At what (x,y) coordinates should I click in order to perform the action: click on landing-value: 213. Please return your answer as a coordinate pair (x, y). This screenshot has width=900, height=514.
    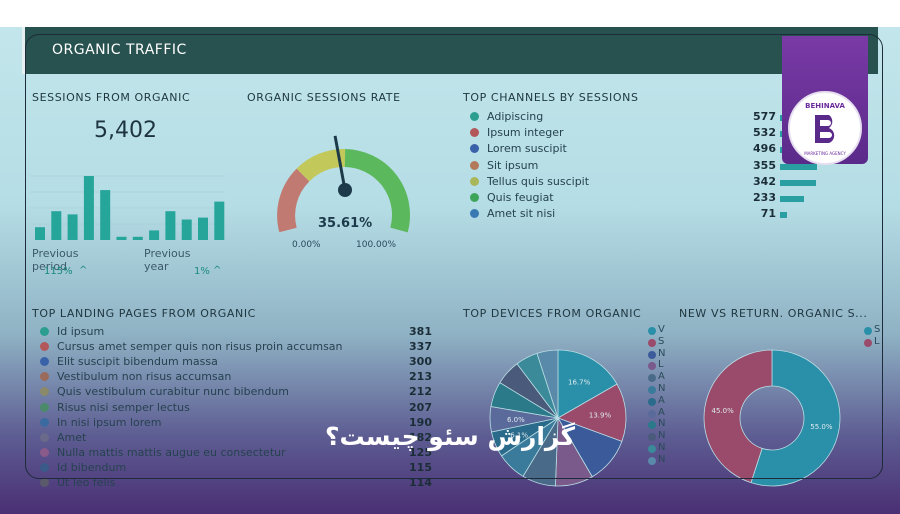
    Looking at the image, I should click on (420, 377).